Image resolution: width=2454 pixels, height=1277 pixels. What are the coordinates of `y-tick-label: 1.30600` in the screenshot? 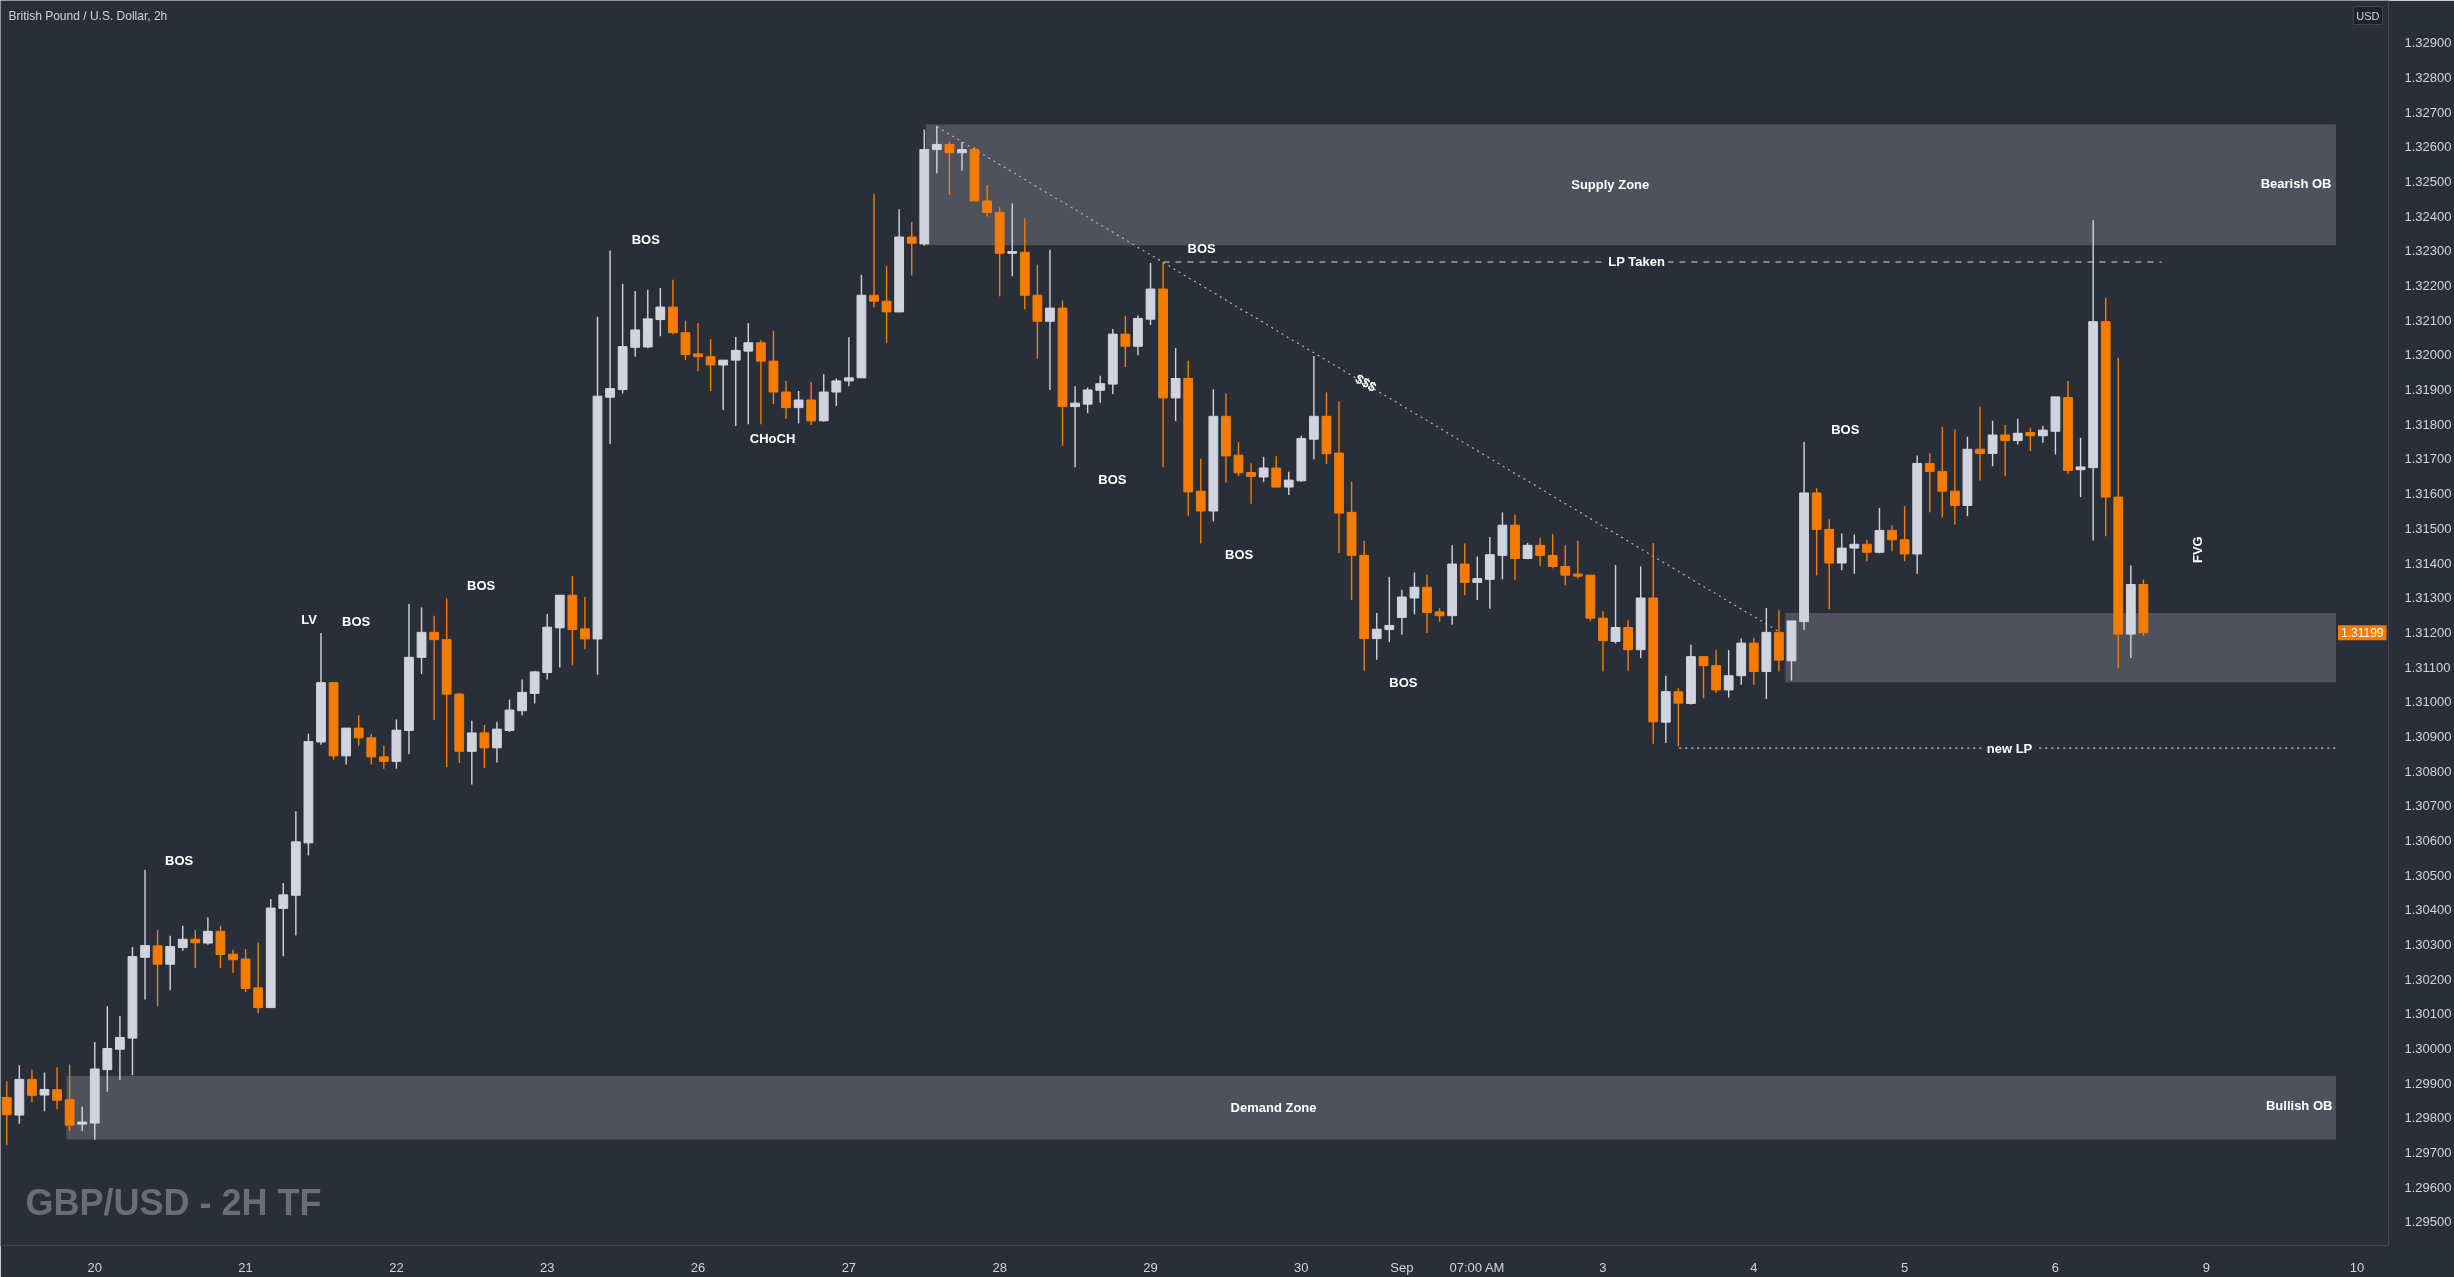 It's located at (2428, 840).